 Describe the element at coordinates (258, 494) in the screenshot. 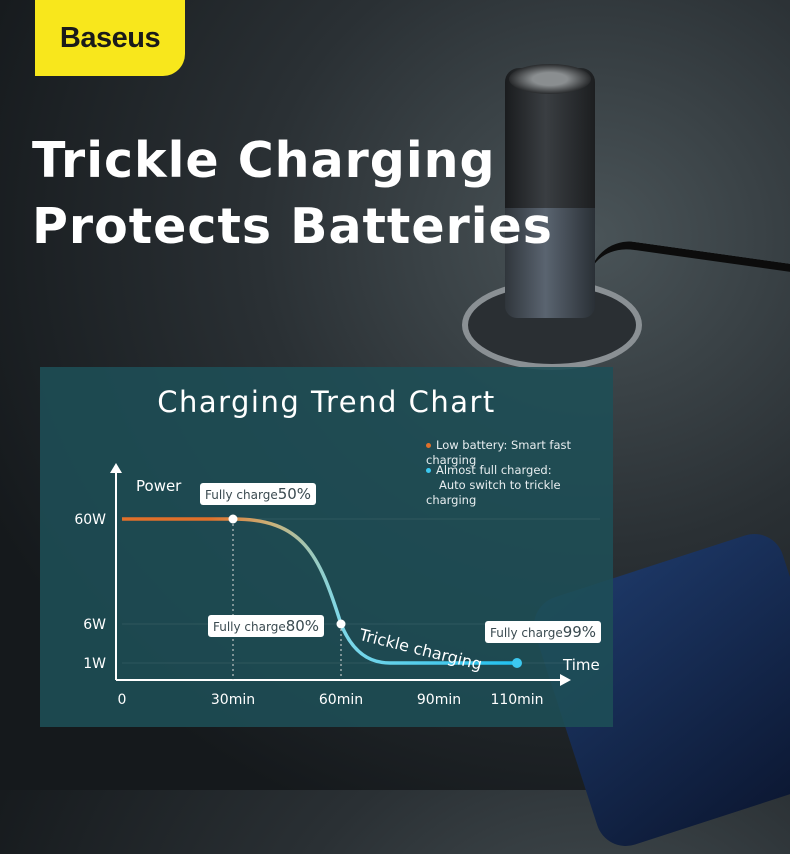

I see `callout-50: Fully charge50%` at that location.